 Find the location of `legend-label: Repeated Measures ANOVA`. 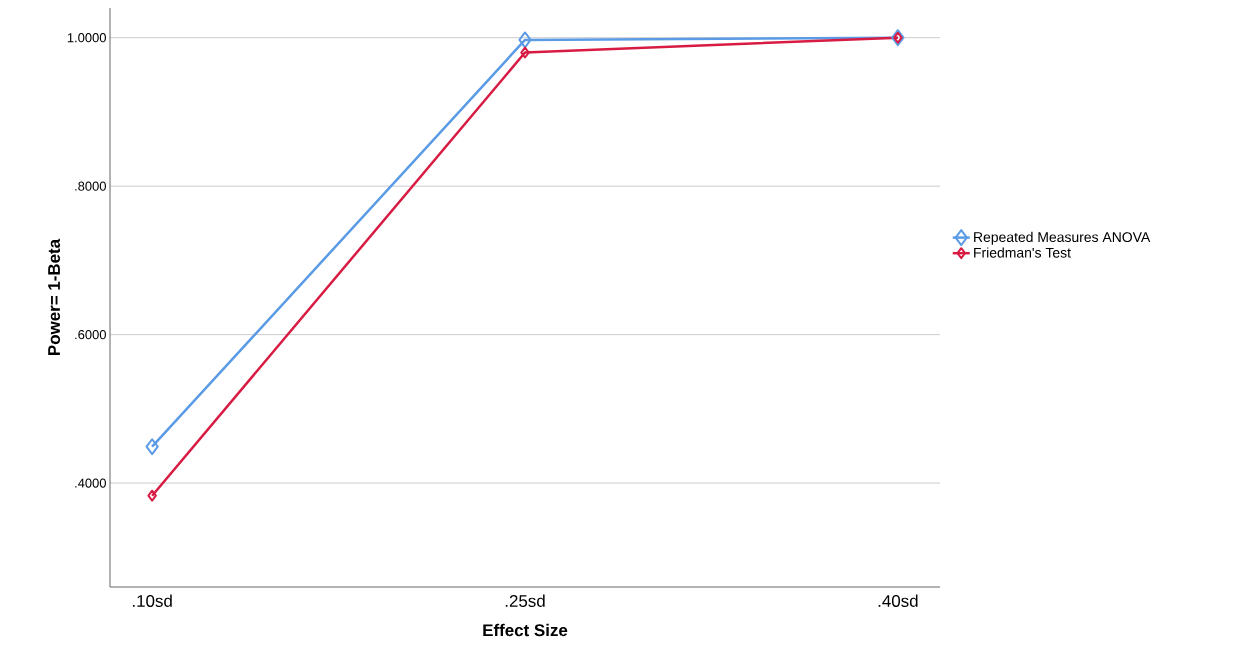

legend-label: Repeated Measures ANOVA is located at coordinates (1062, 238).